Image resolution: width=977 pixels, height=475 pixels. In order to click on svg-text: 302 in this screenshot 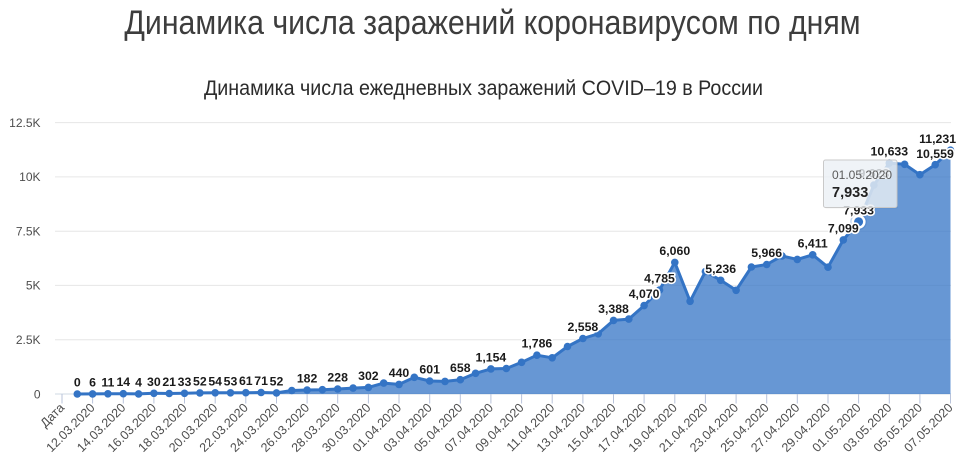, I will do `click(368, 376)`.